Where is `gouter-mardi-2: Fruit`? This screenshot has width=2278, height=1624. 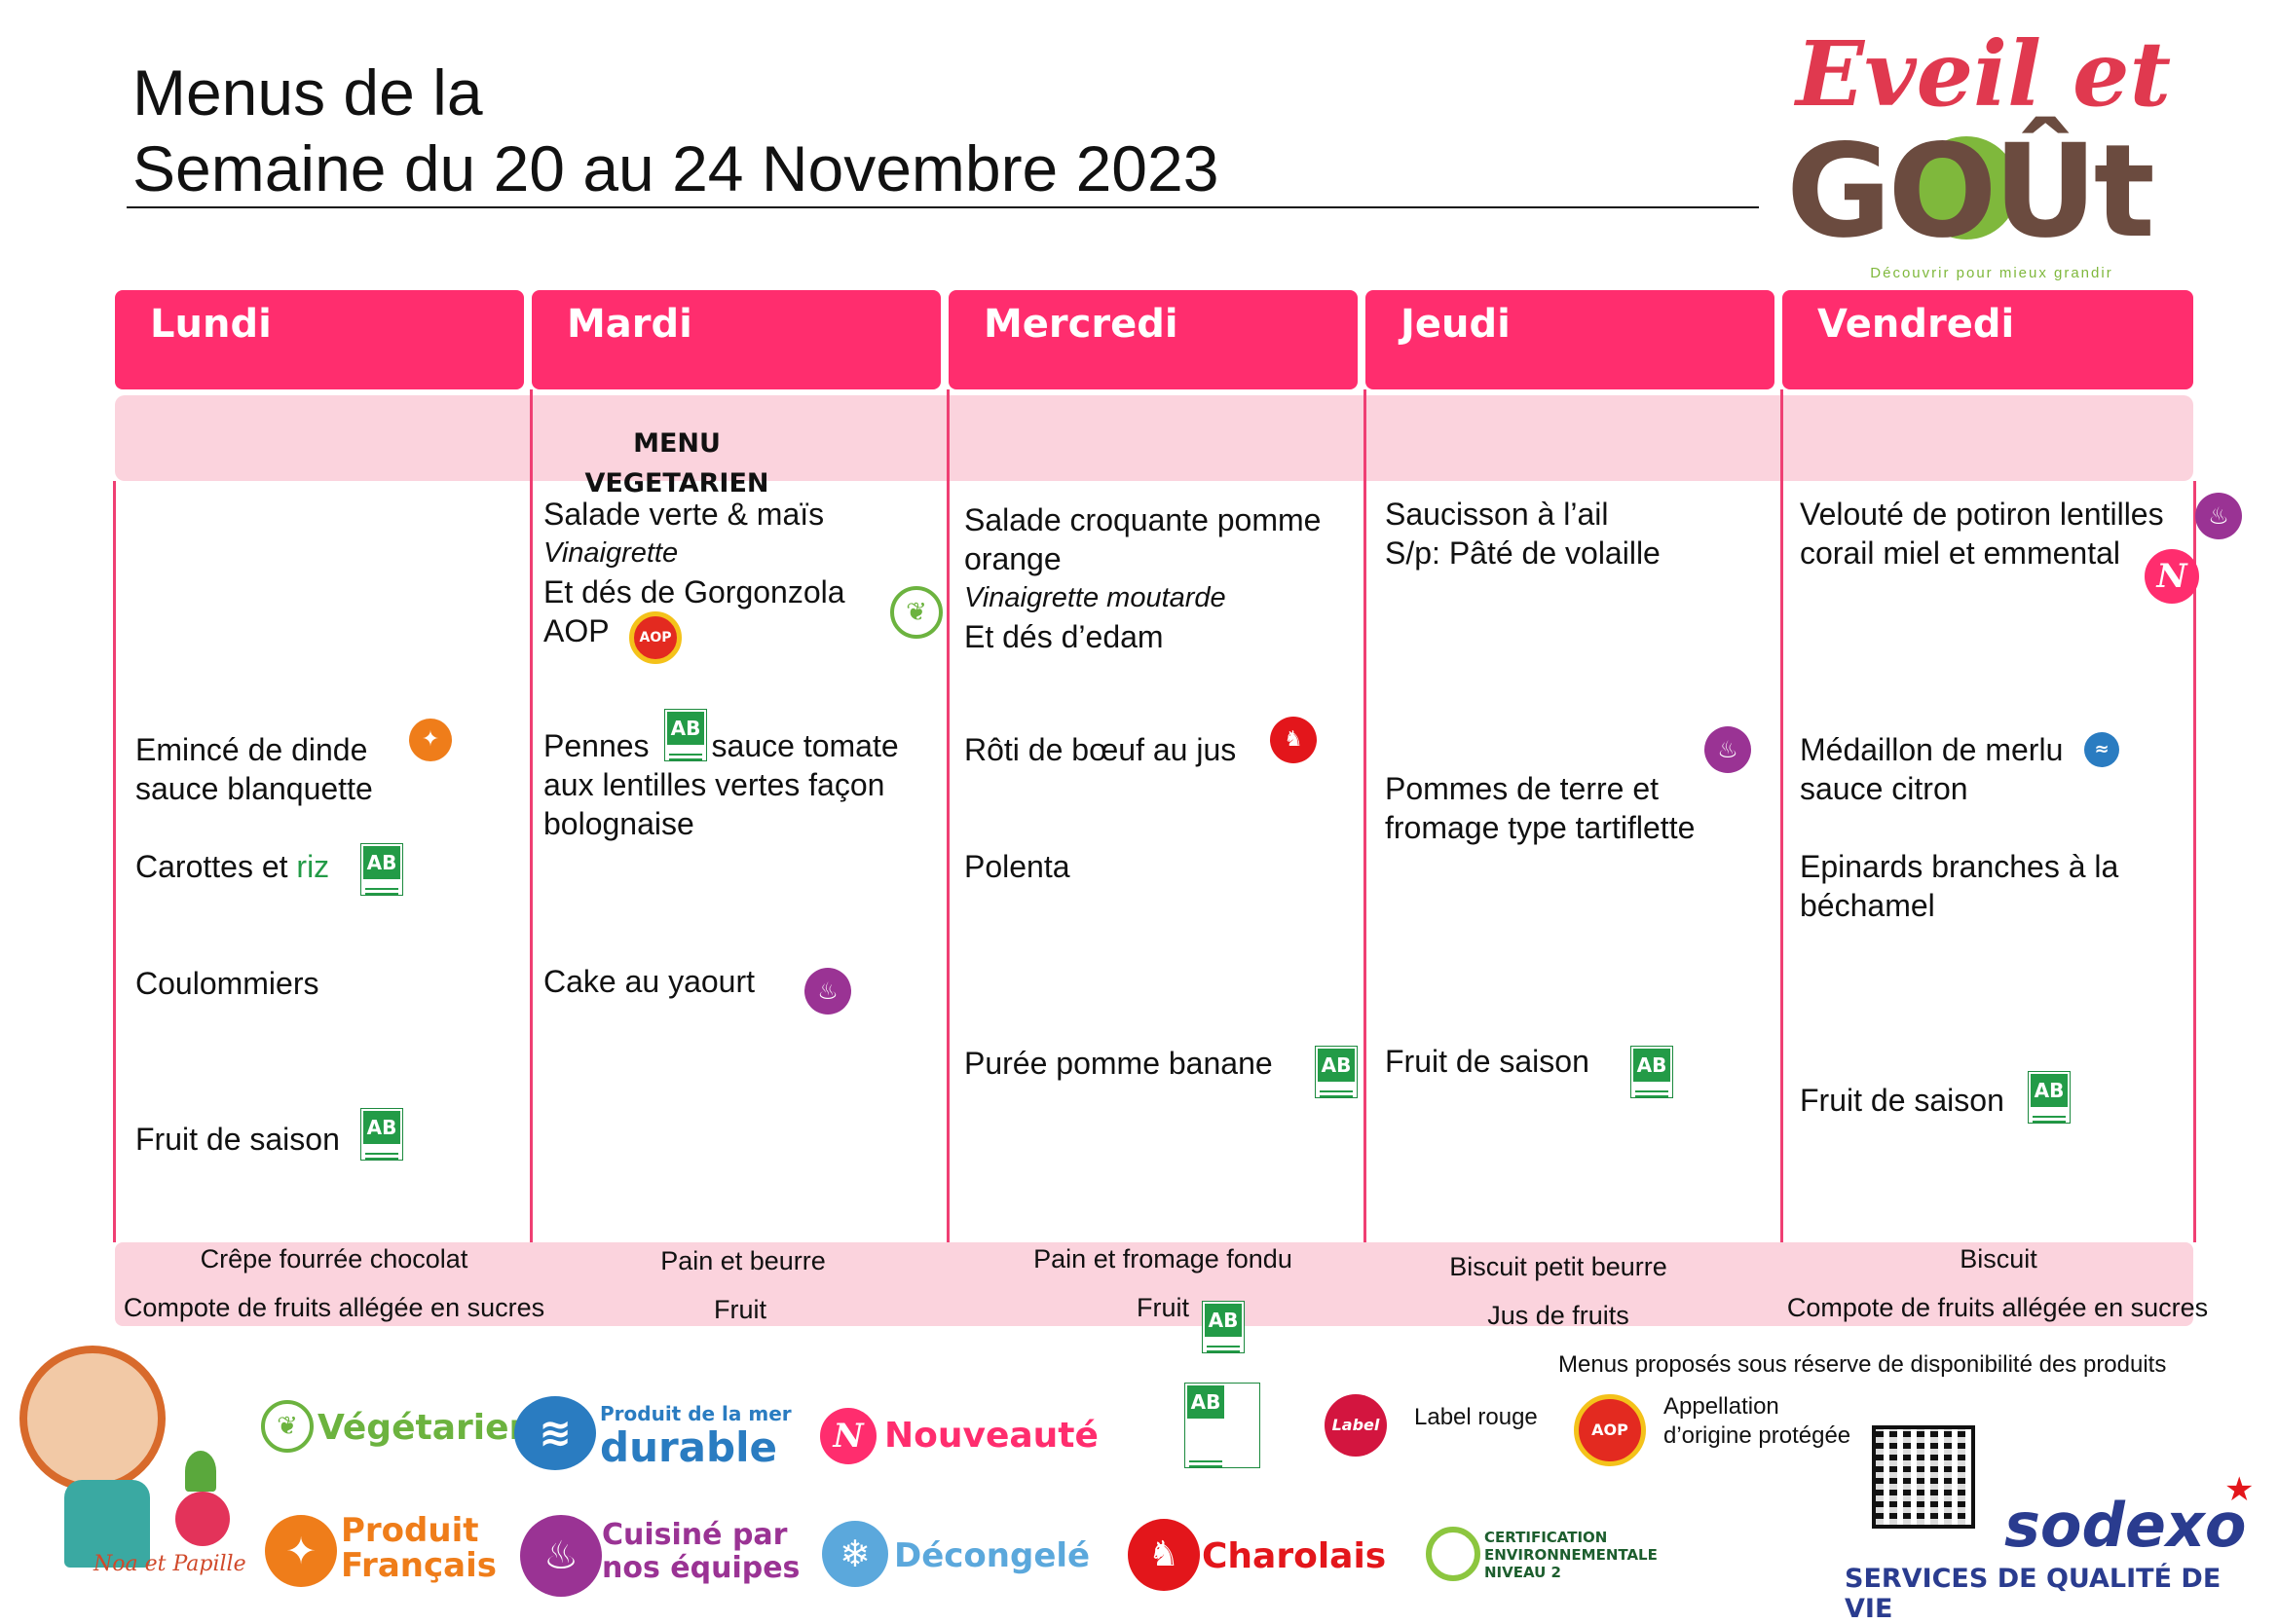
gouter-mardi-2: Fruit is located at coordinates (740, 1309).